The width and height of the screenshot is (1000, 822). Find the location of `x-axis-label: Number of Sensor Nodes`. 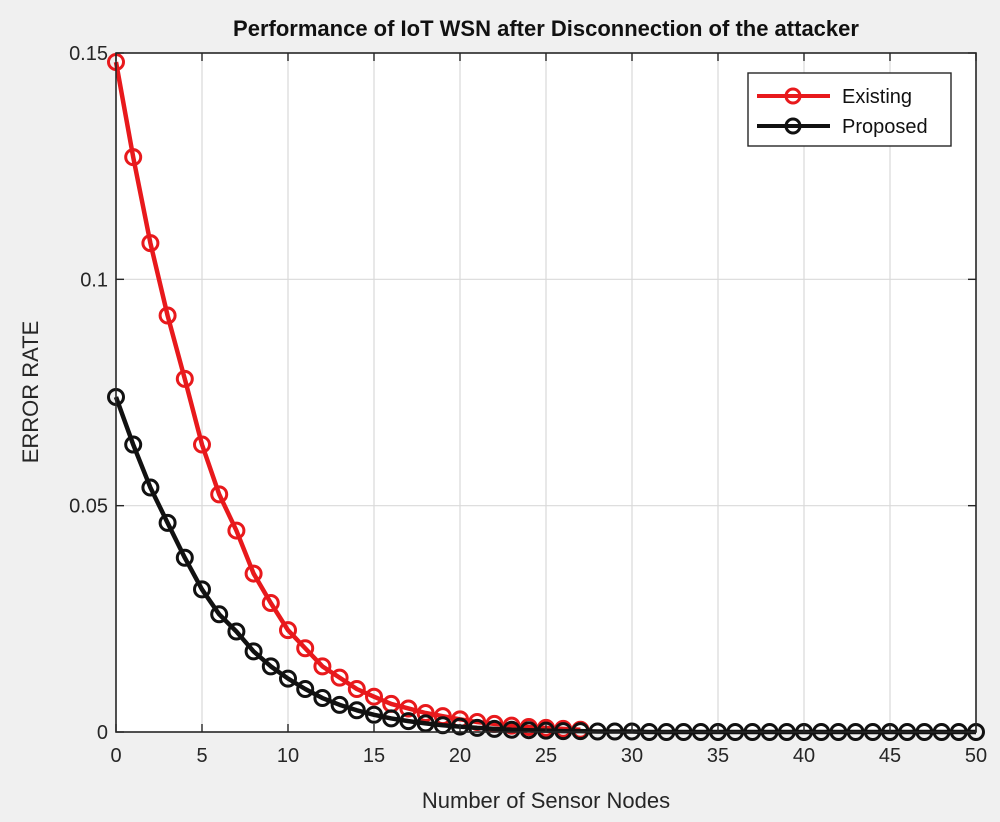

x-axis-label: Number of Sensor Nodes is located at coordinates (546, 800).